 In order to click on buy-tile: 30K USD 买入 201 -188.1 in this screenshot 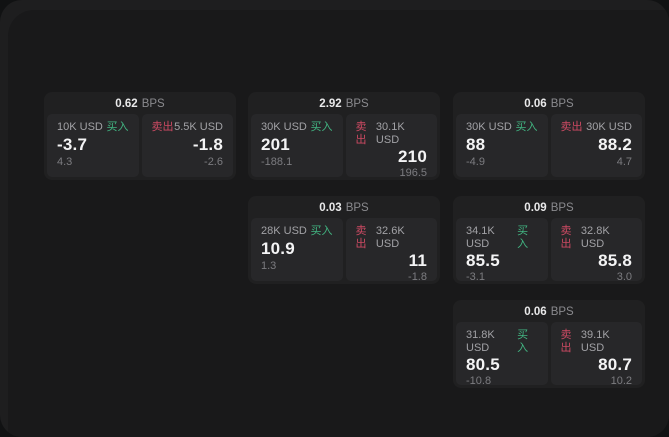, I will do `click(297, 145)`.